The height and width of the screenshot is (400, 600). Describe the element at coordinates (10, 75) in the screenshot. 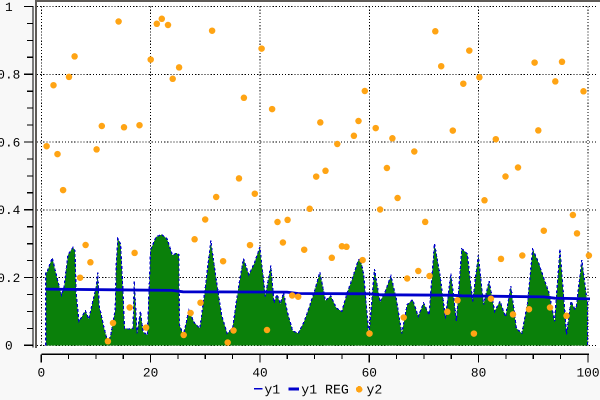

I see `svg-text: 0.8` at that location.